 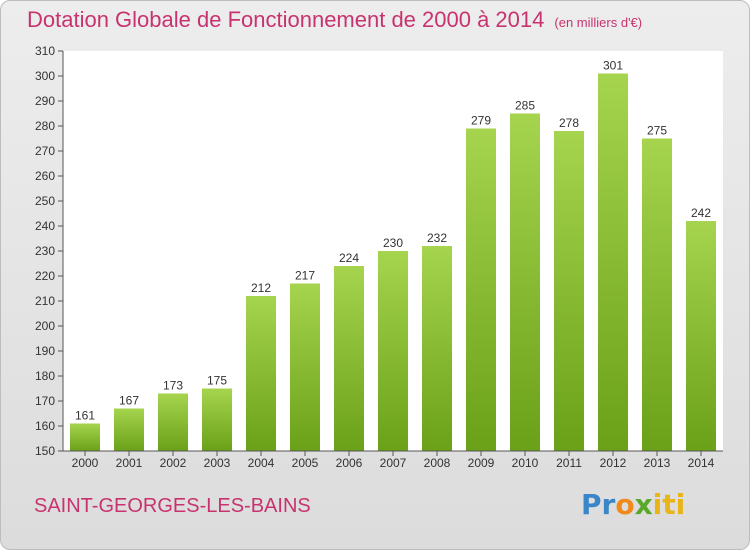 What do you see at coordinates (701, 336) in the screenshot?
I see `bar-2014` at bounding box center [701, 336].